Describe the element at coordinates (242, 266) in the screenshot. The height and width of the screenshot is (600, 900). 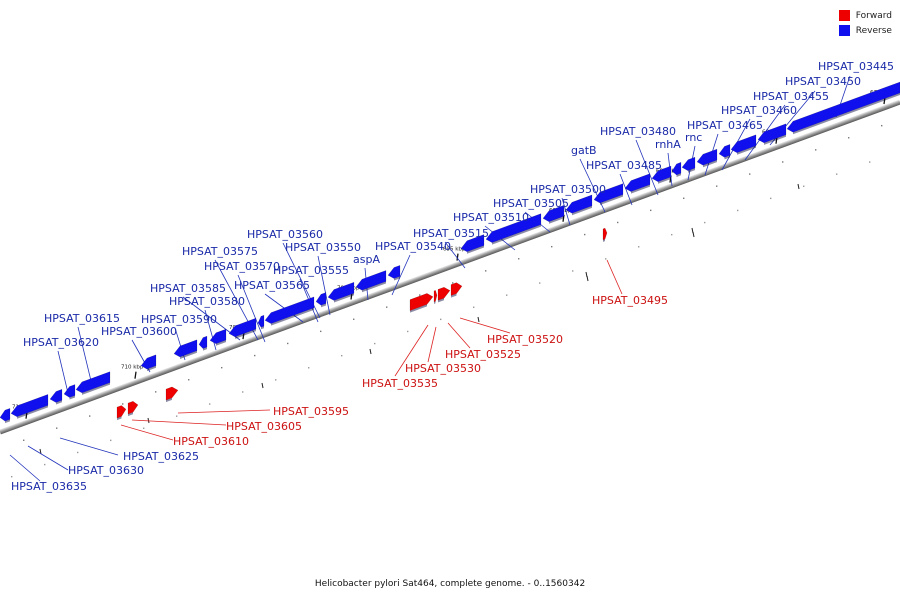
I see `gene-label: HPSAT_03570` at that location.